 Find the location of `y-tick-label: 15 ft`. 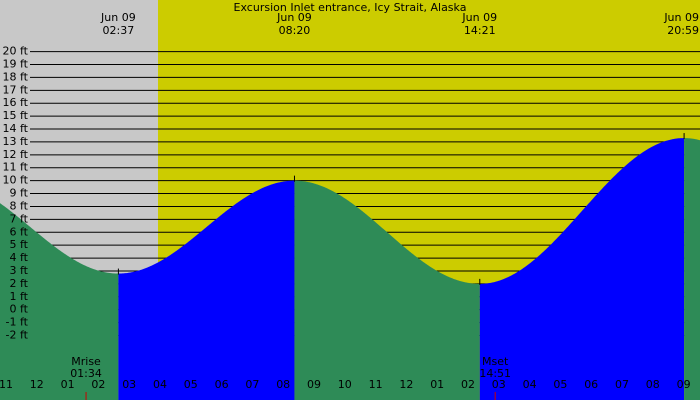

y-tick-label: 15 ft is located at coordinates (16, 115).